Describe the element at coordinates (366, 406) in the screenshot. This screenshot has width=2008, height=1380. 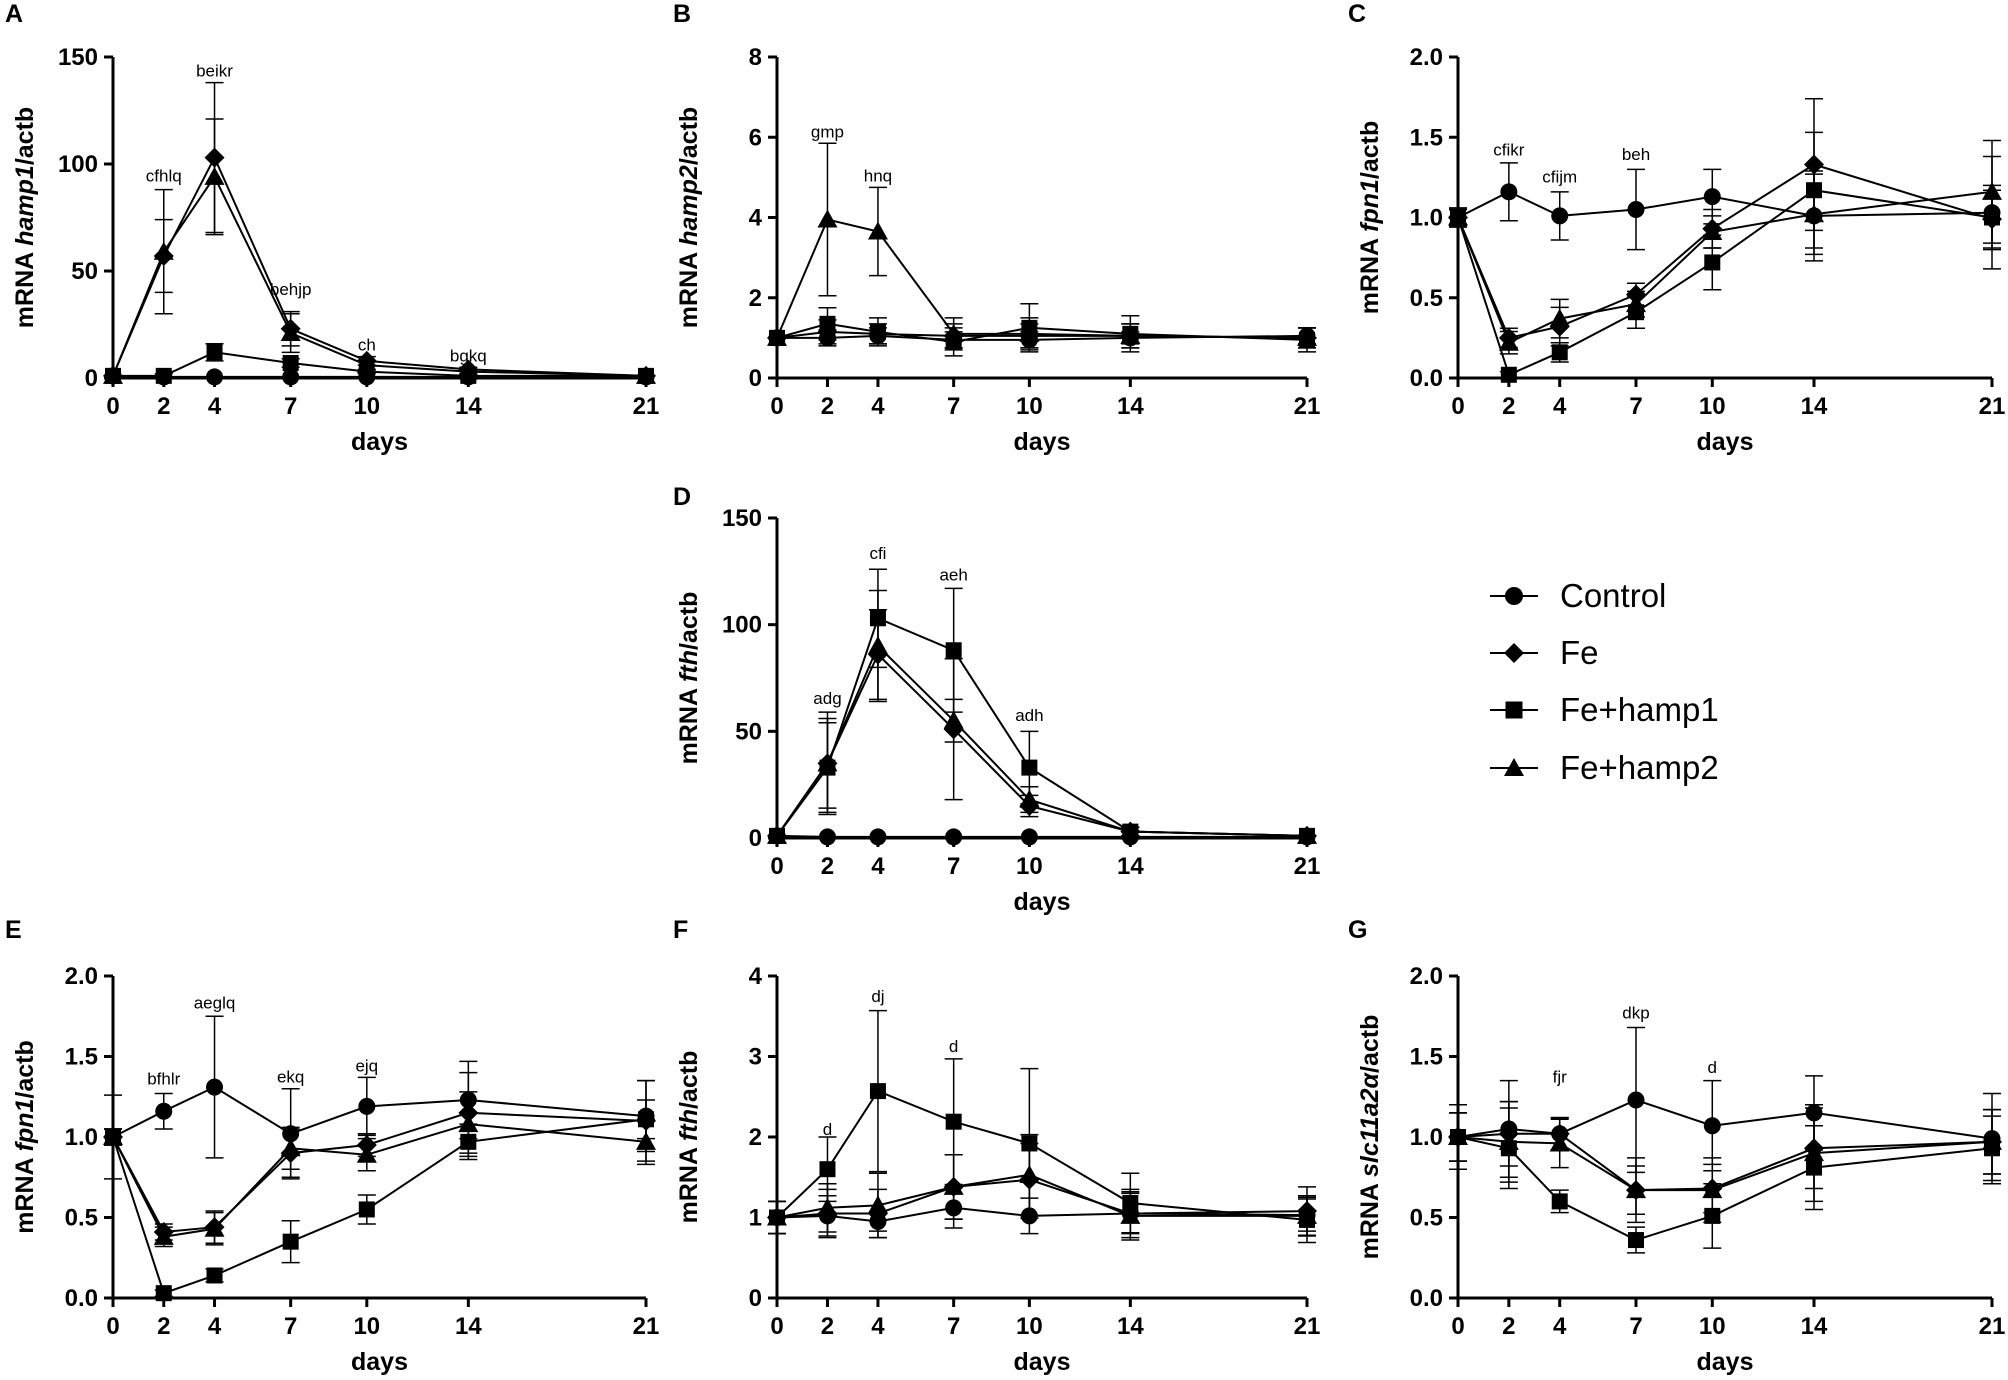
I see `x-tick-label-a-4: 10` at that location.